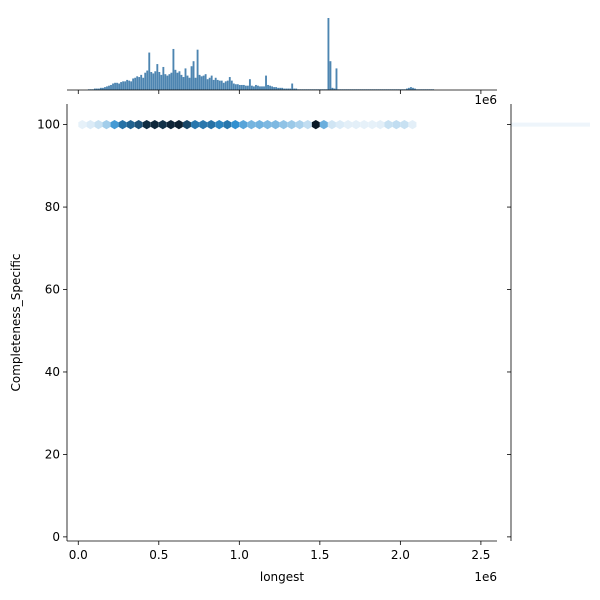 The height and width of the screenshot is (600, 600). I want to click on x-axis-label: longest, so click(282, 577).